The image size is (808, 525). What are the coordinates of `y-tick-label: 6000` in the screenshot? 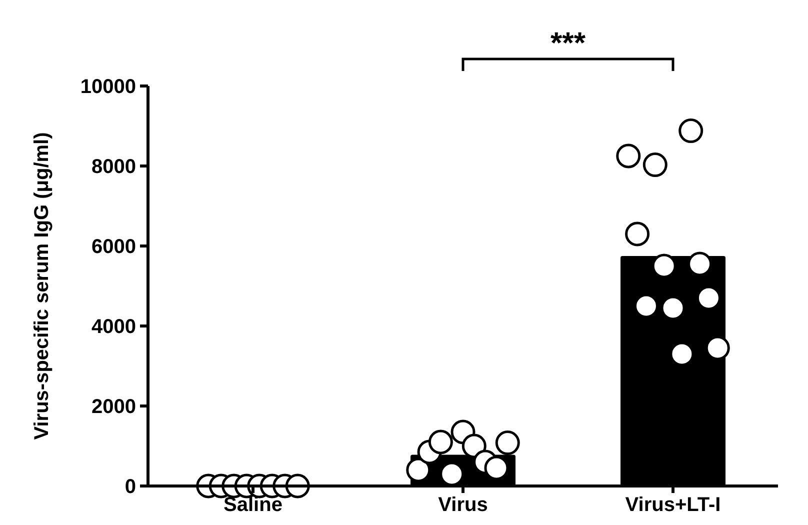 It's located at (114, 247).